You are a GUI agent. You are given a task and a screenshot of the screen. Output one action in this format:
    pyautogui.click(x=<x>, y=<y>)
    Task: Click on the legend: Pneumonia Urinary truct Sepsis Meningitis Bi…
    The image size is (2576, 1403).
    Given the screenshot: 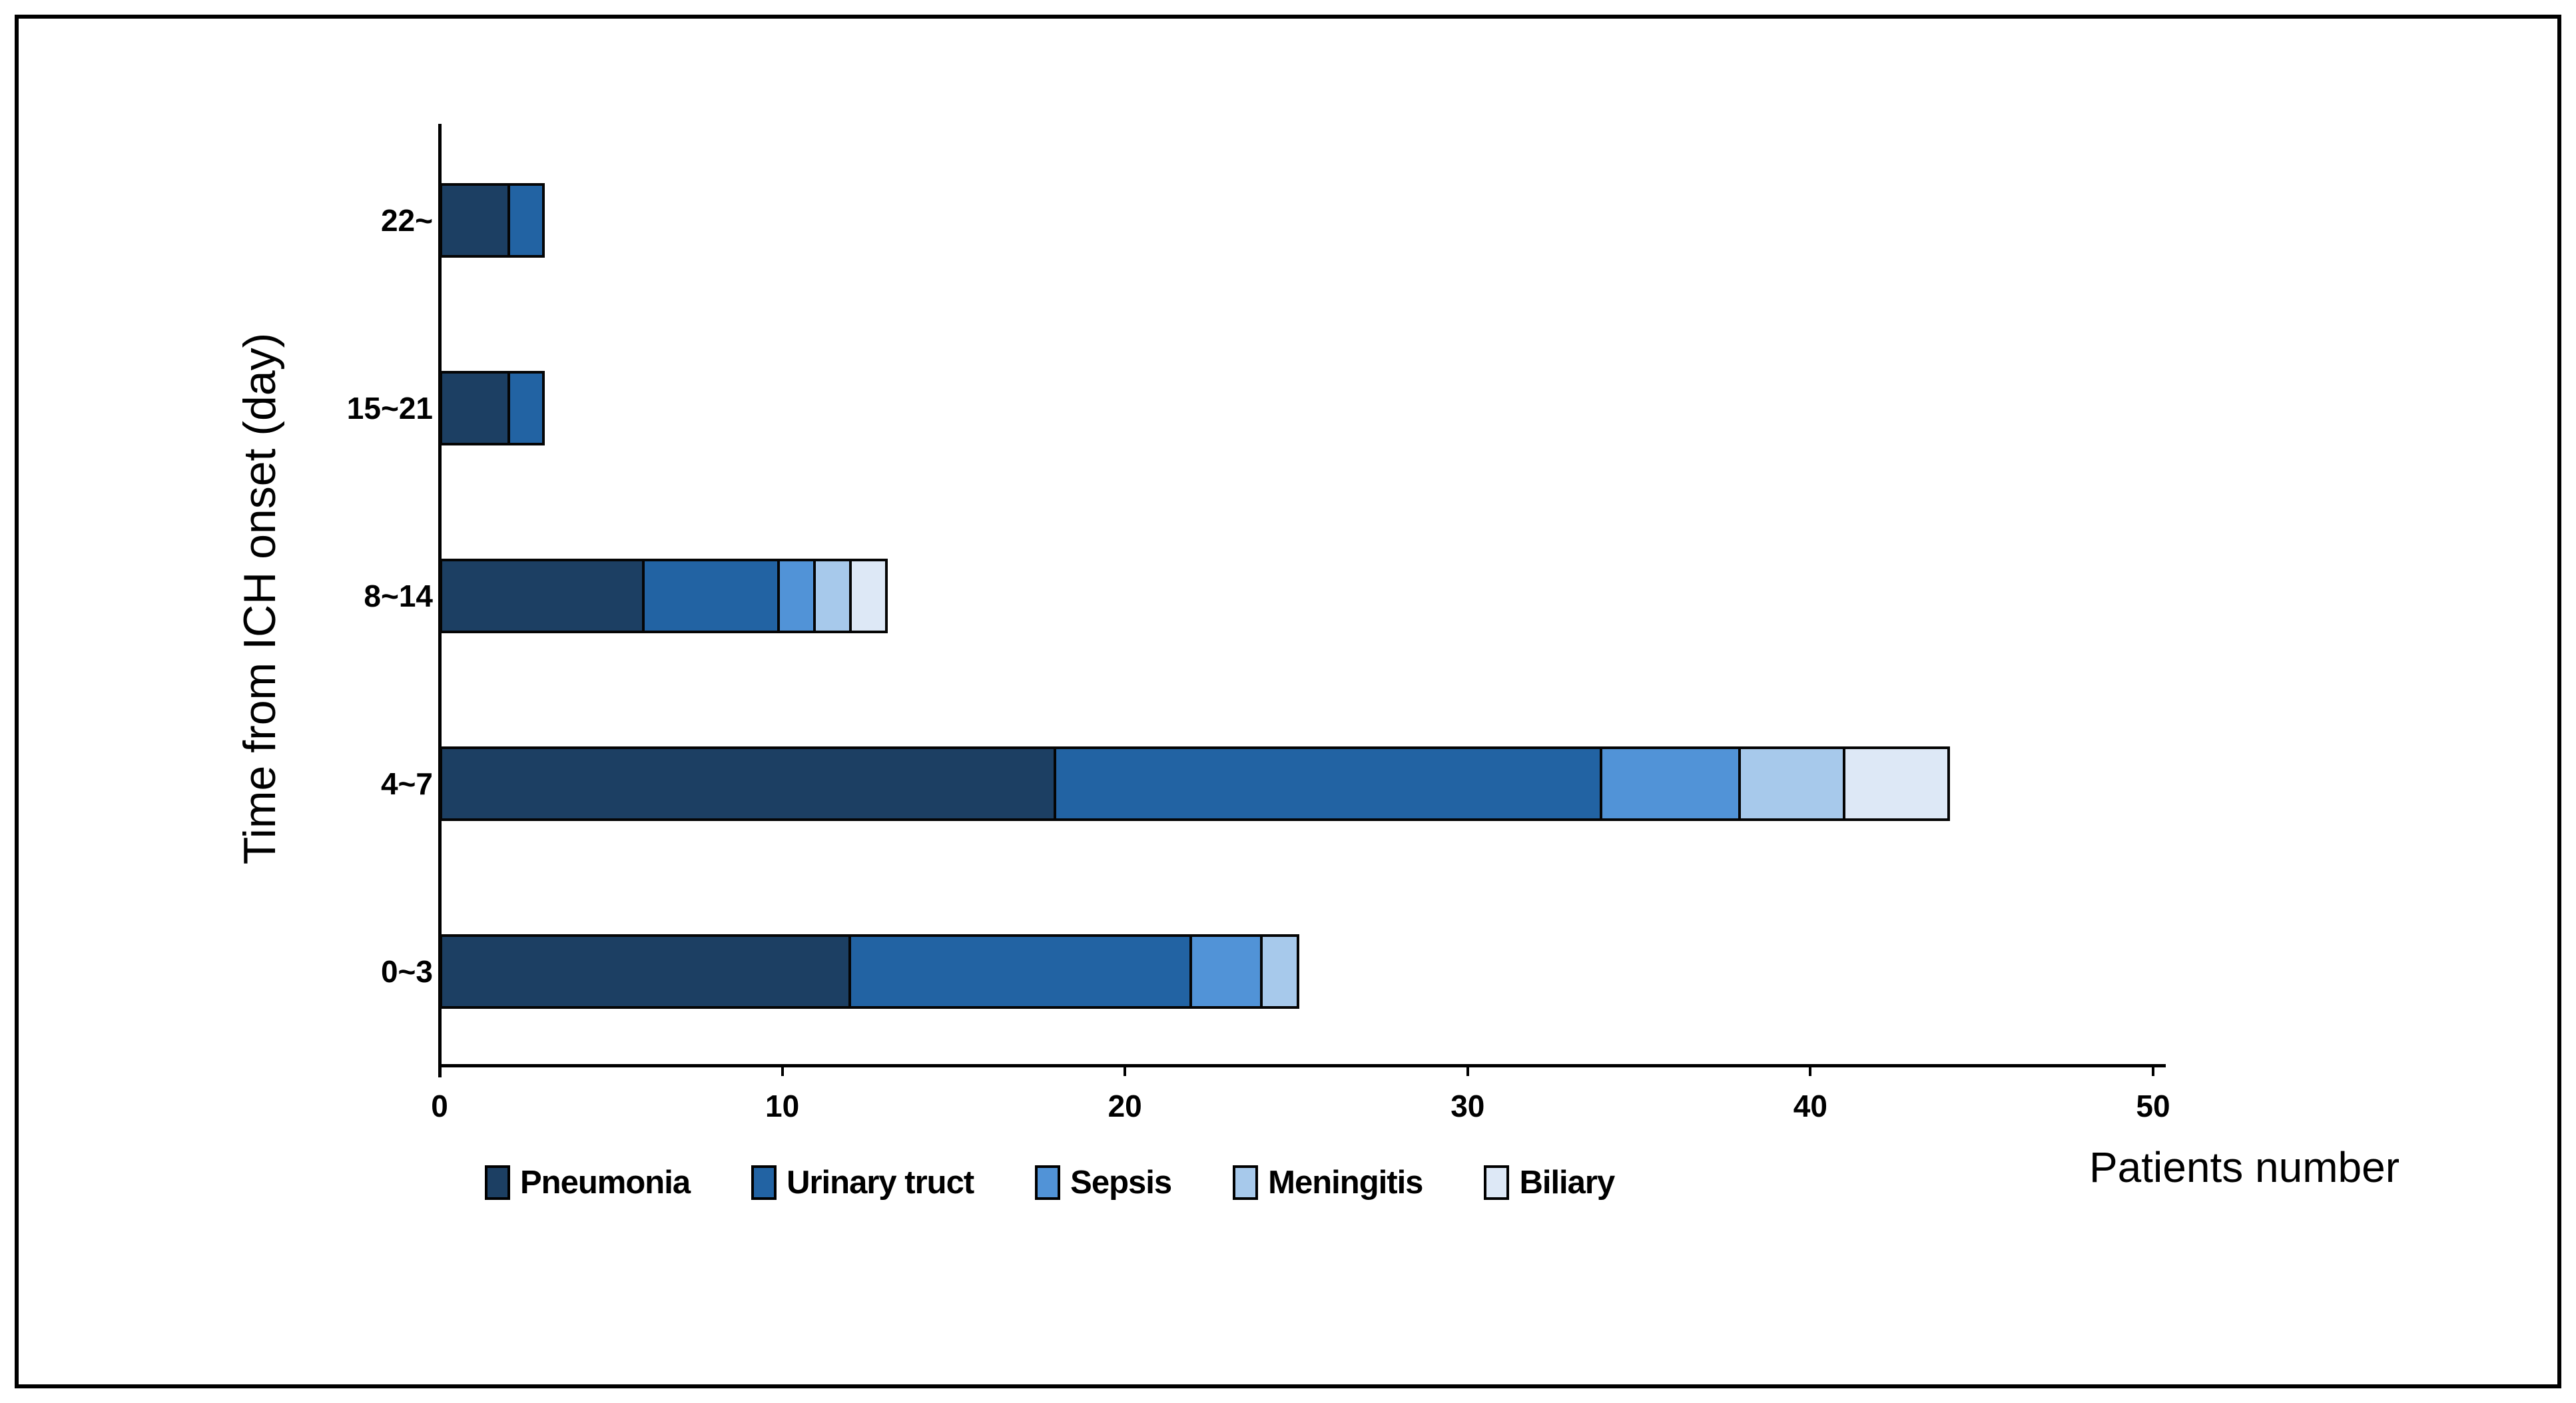 What is the action you would take?
    pyautogui.click(x=1050, y=1183)
    